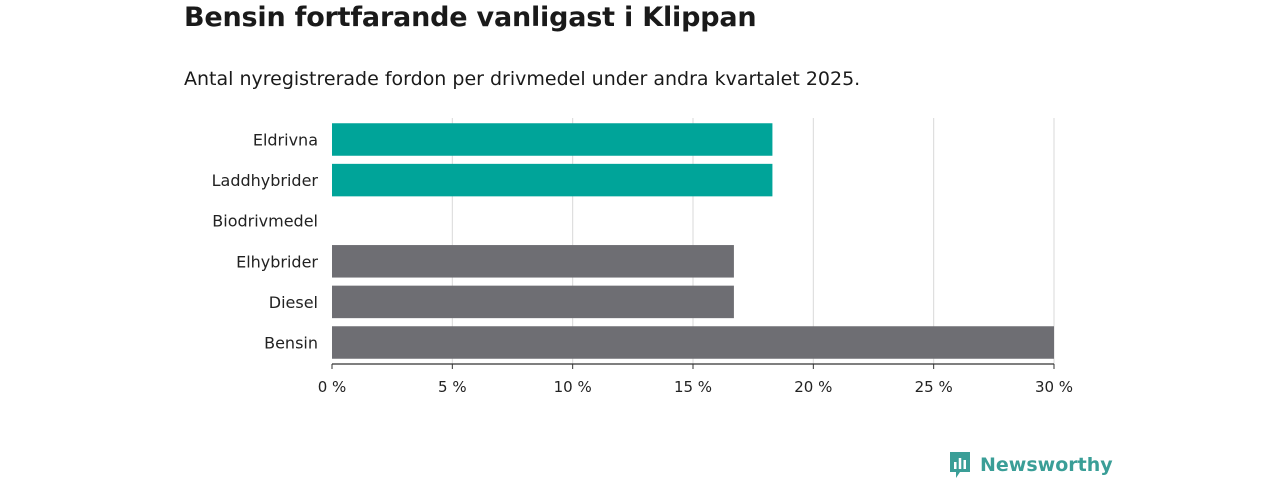 Image resolution: width=1280 pixels, height=480 pixels. What do you see at coordinates (332, 387) in the screenshot?
I see `x-tick-label: 0 %` at bounding box center [332, 387].